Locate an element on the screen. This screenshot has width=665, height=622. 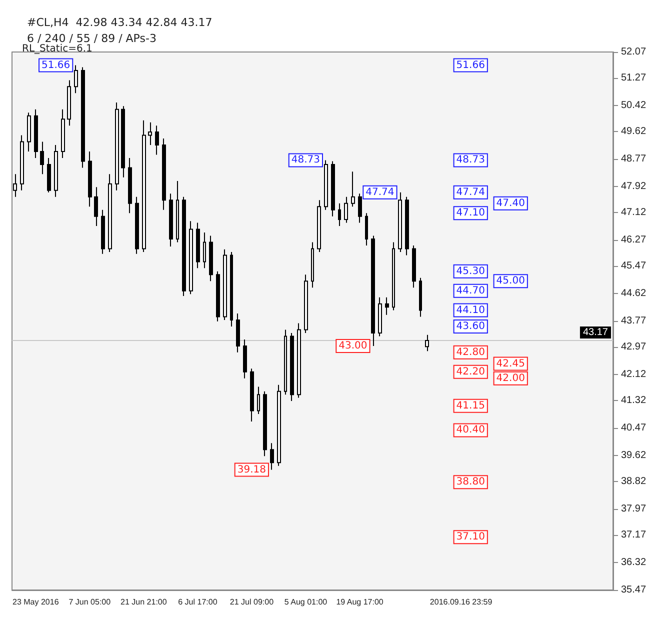
annotation: 45.00 is located at coordinates (510, 281).